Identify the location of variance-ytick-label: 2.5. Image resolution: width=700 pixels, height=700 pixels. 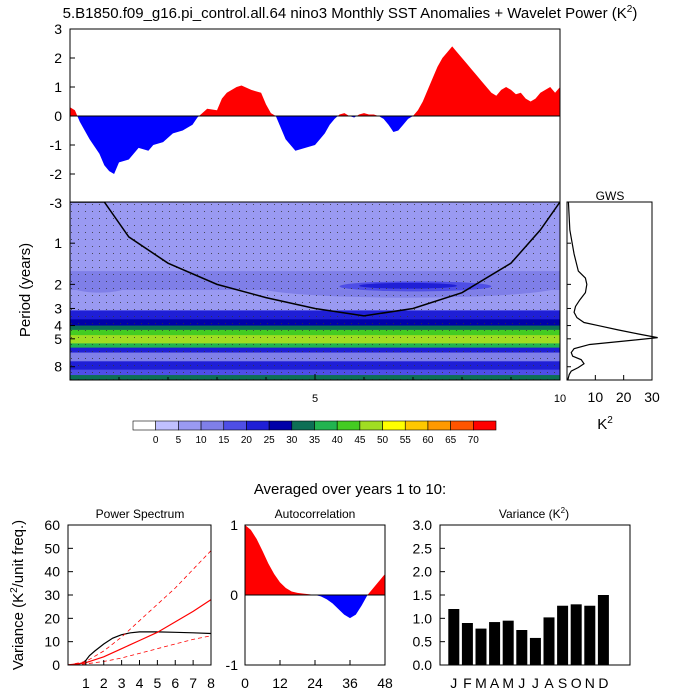
(423, 548).